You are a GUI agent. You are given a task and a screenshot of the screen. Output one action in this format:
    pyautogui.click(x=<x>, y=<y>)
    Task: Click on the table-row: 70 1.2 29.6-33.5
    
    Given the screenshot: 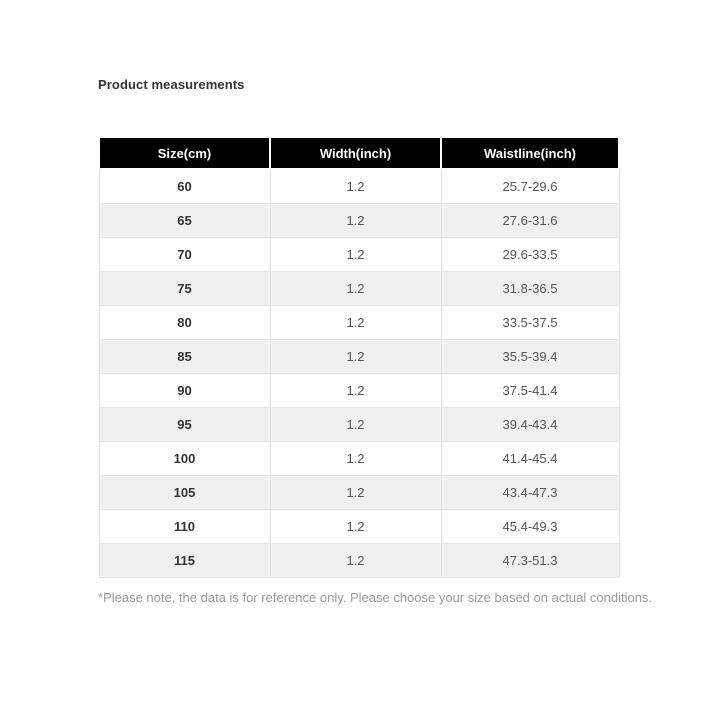 What is the action you would take?
    pyautogui.click(x=359, y=254)
    